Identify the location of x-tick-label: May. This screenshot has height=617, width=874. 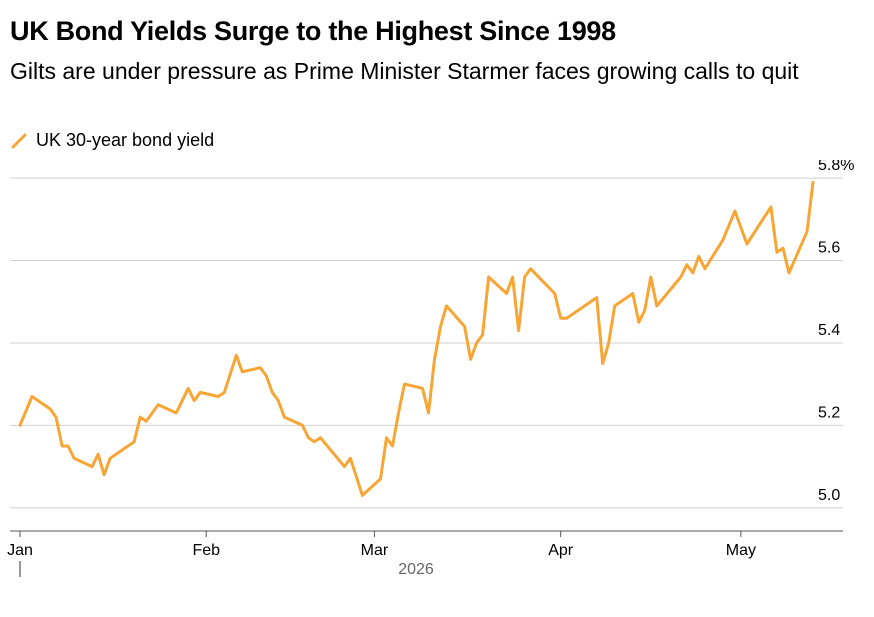
(741, 550).